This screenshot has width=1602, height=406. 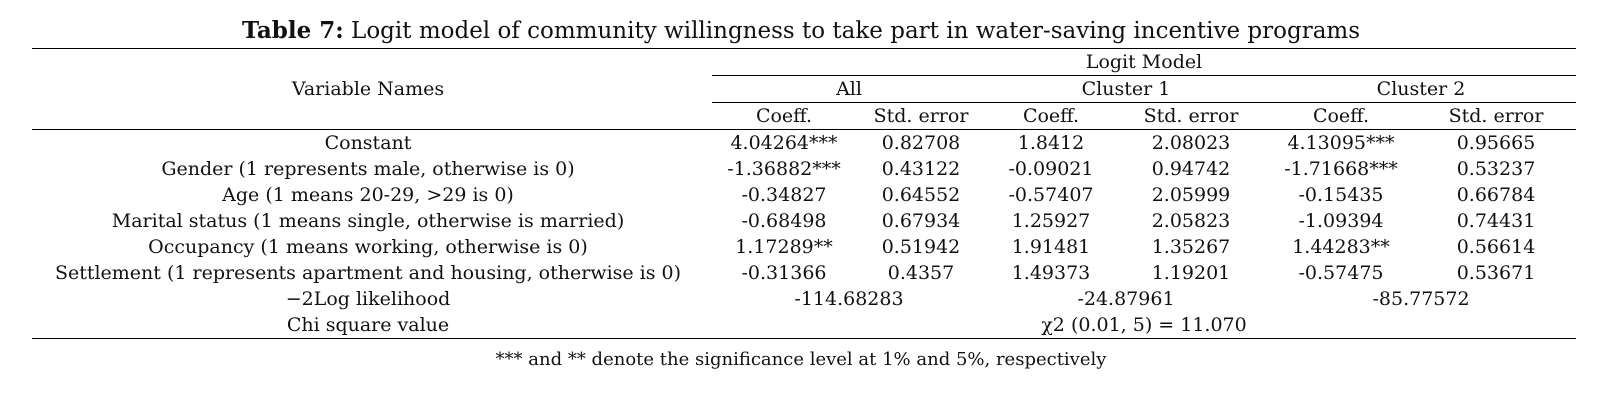 I want to click on cell-cluster-1-coeff: 1.49373, so click(x=1051, y=272).